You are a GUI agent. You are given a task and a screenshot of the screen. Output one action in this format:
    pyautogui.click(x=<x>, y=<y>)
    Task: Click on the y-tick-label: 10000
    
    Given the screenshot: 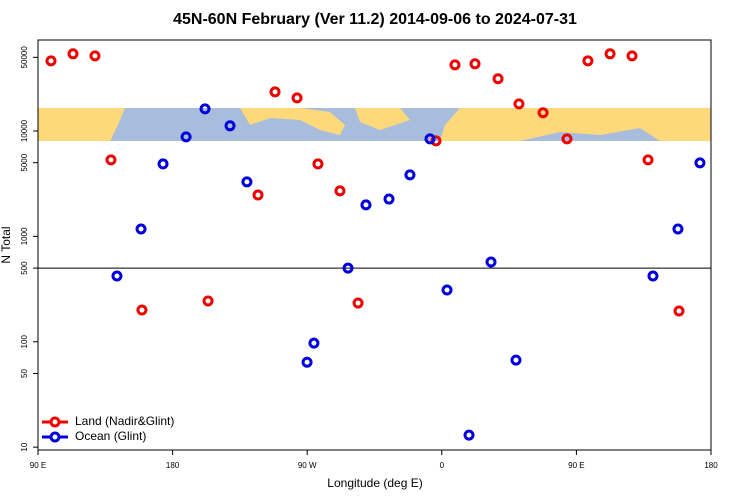 What is the action you would take?
    pyautogui.click(x=24, y=130)
    